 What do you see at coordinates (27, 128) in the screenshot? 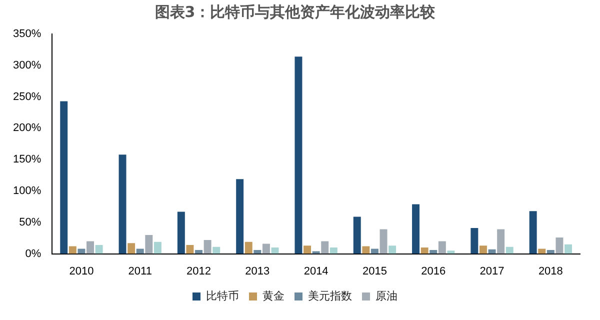
I see `y-tick-label: 200%` at bounding box center [27, 128].